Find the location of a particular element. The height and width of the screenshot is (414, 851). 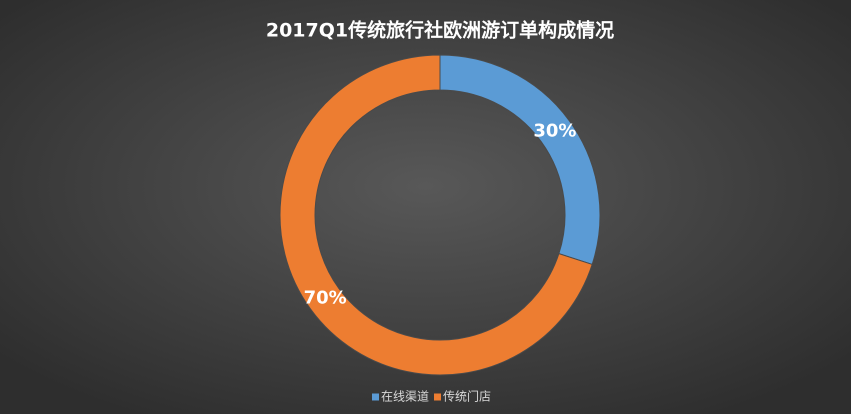

legend-label: 在线渠道 is located at coordinates (405, 397).